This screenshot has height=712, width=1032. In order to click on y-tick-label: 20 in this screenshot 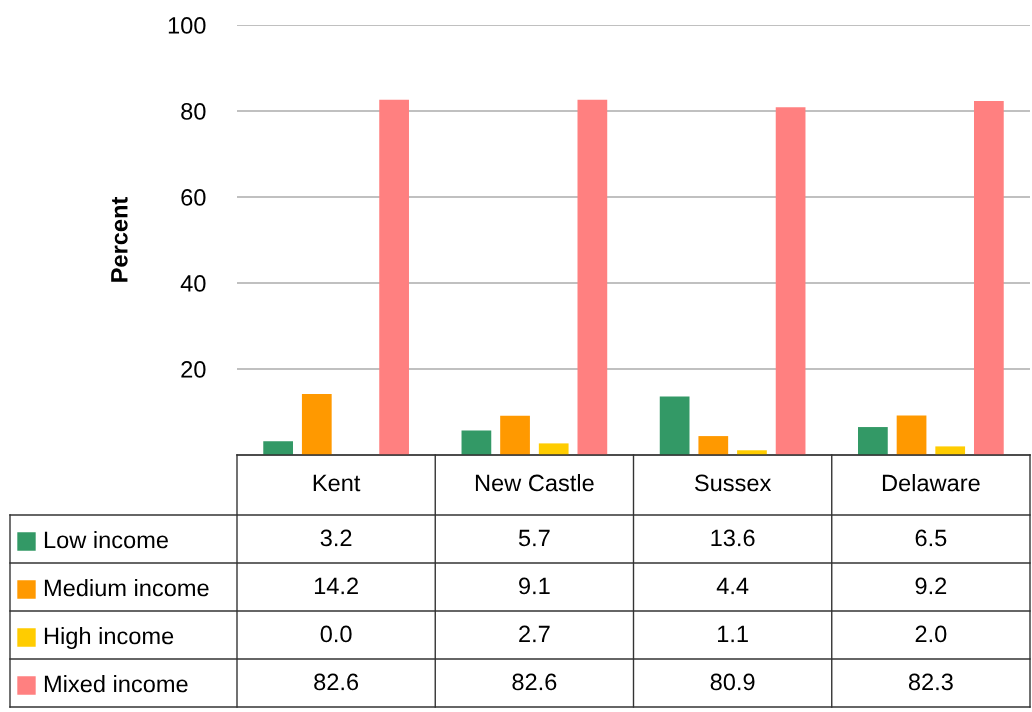, I will do `click(193, 369)`.